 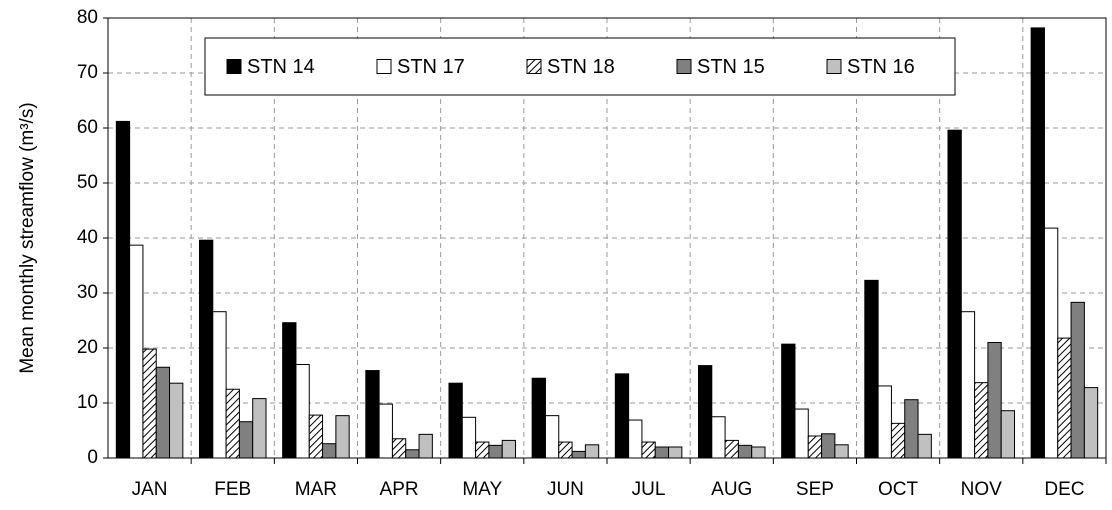 I want to click on y-tick-label: 60, so click(x=87, y=127).